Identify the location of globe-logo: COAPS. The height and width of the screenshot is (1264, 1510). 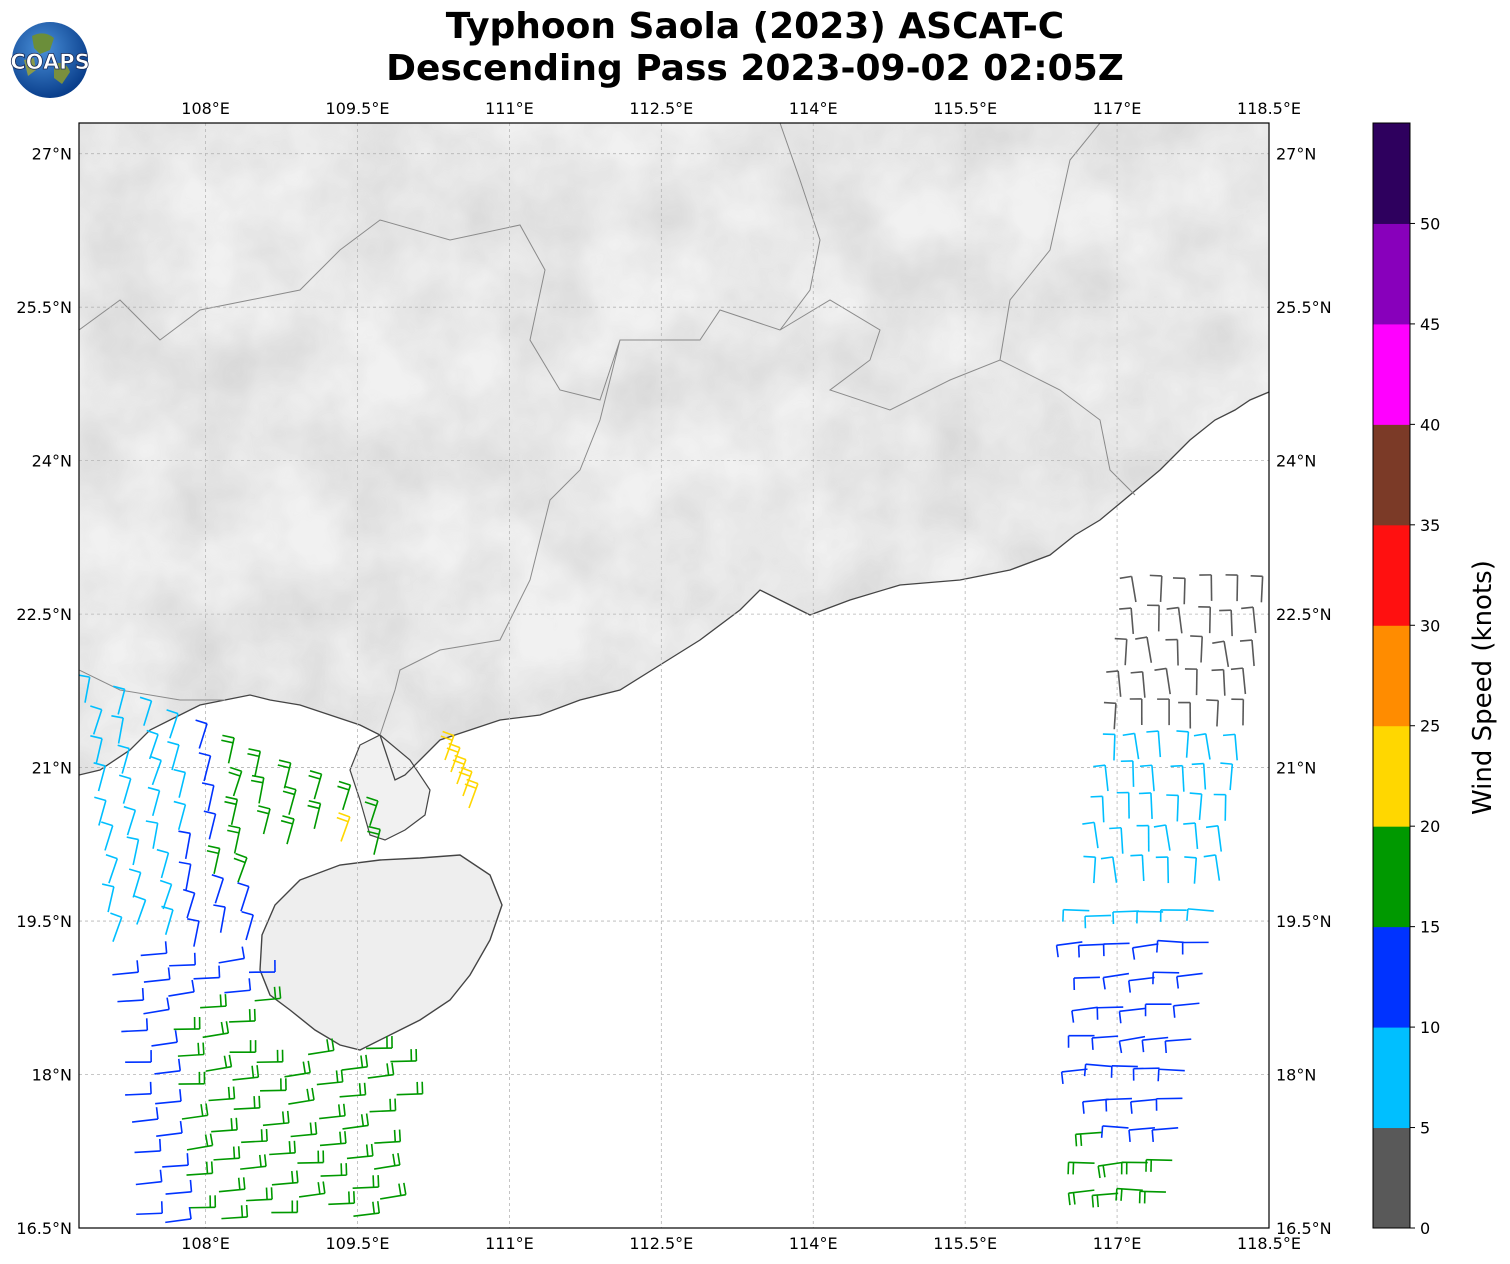
(50, 60).